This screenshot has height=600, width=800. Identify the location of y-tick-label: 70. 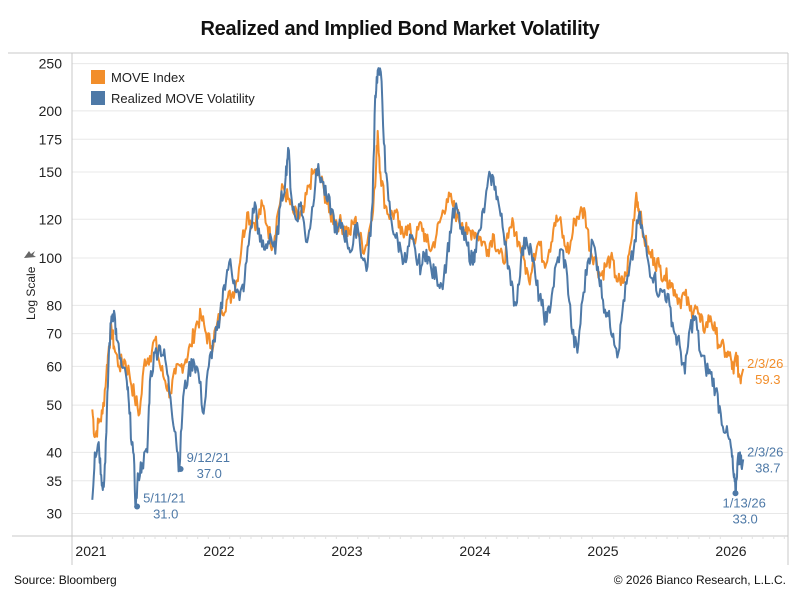
(54, 334).